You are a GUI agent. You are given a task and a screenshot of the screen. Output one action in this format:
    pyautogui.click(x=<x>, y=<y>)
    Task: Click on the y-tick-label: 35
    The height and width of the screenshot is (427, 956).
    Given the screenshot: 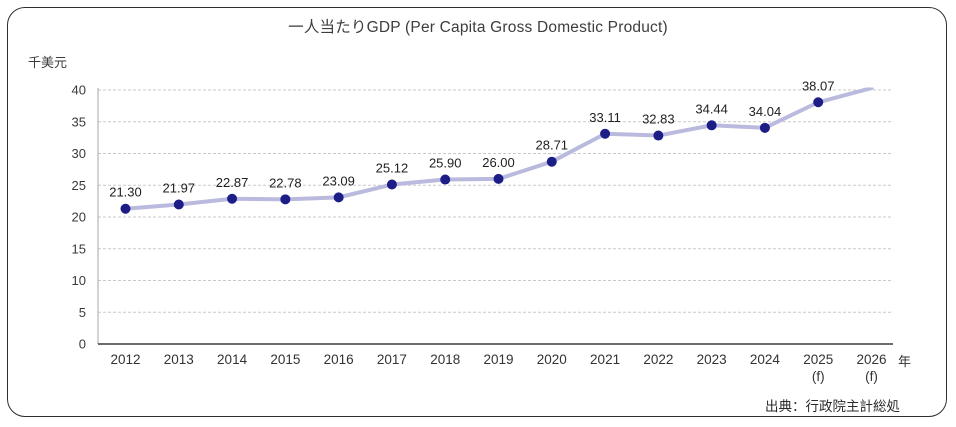 What is the action you would take?
    pyautogui.click(x=79, y=121)
    